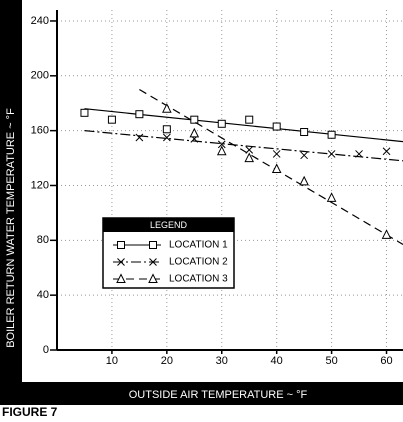 This screenshot has width=403, height=422. Describe the element at coordinates (40, 131) in the screenshot. I see `y-tick-label: 160` at that location.